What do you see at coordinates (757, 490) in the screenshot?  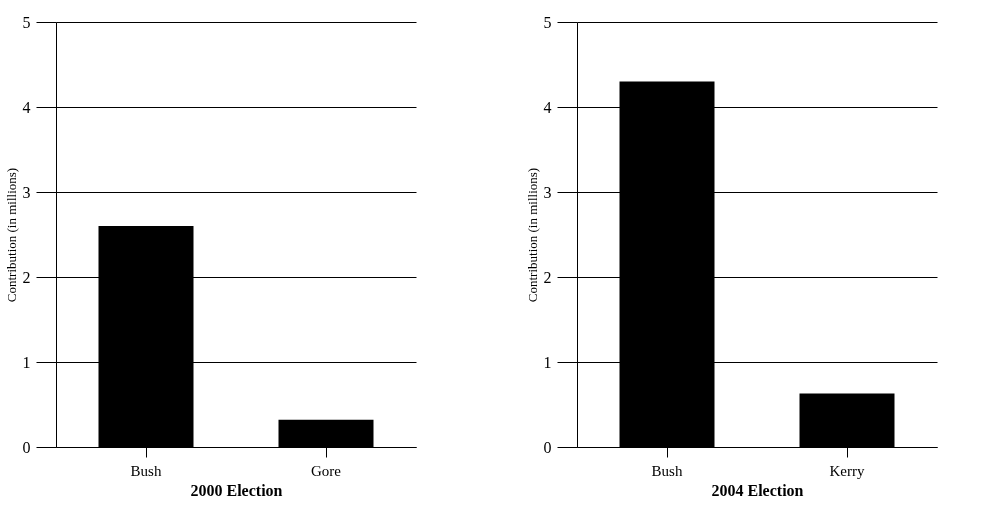 I see `x-axis-title: 2004 Election` at bounding box center [757, 490].